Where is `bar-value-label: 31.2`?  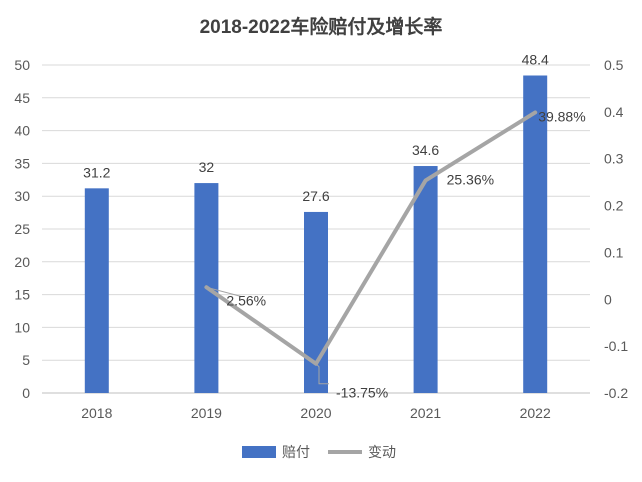 bar-value-label: 31.2 is located at coordinates (96, 172).